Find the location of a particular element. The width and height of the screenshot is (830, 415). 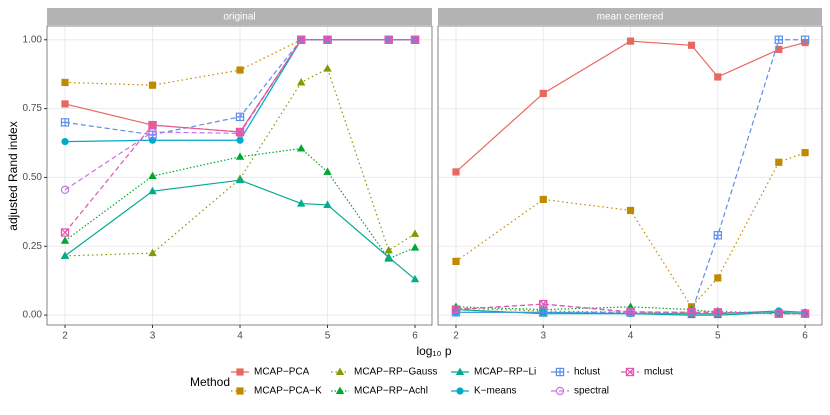

x-tick-label: 6 is located at coordinates (805, 336).